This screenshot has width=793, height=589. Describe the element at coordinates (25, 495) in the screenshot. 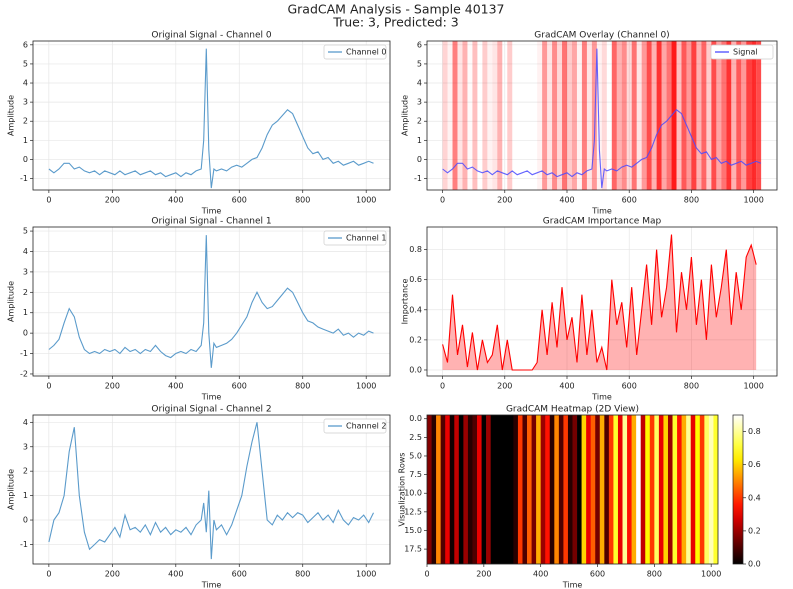

I see `y-tick-label: 1` at that location.